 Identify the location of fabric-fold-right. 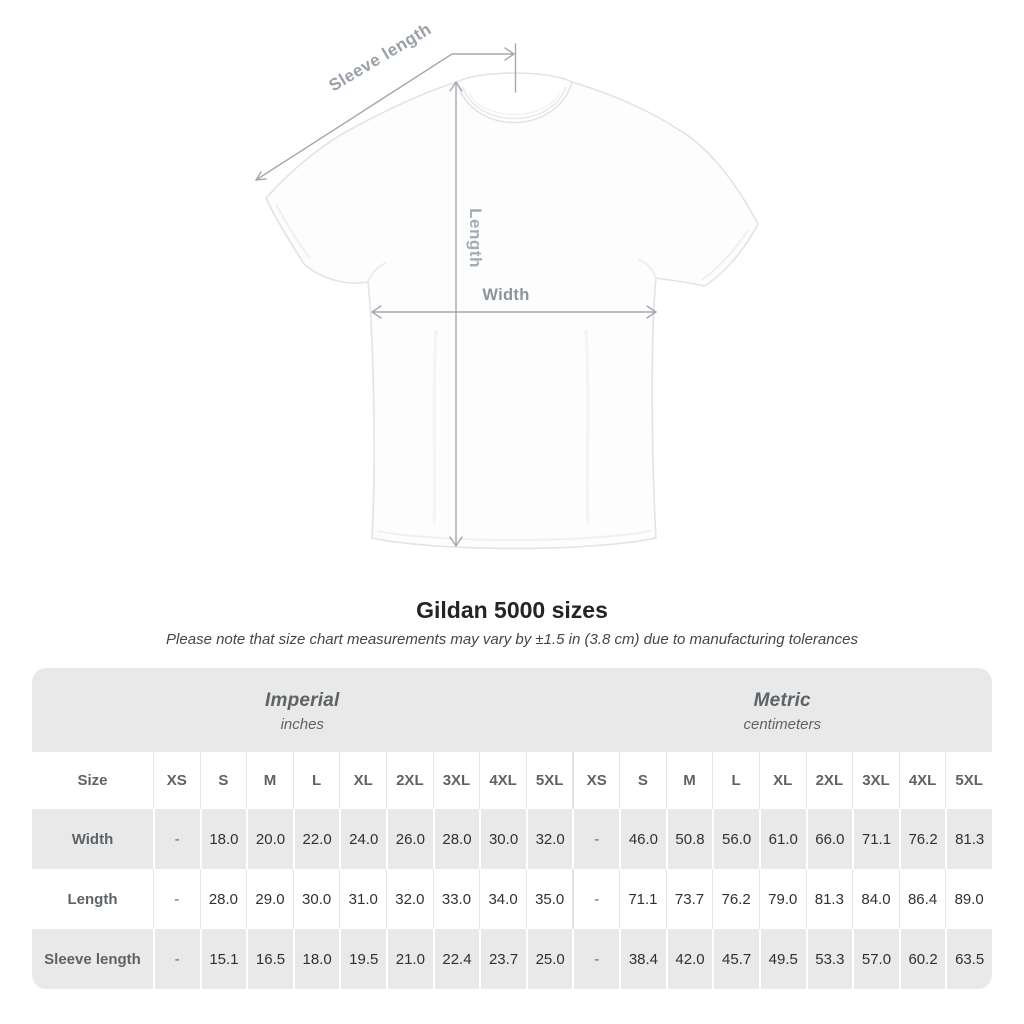
(587, 427).